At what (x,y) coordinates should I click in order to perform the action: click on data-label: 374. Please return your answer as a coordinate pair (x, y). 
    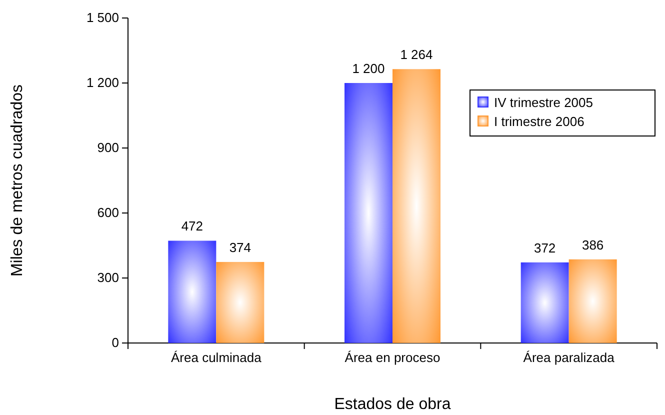
    Looking at the image, I should click on (240, 247).